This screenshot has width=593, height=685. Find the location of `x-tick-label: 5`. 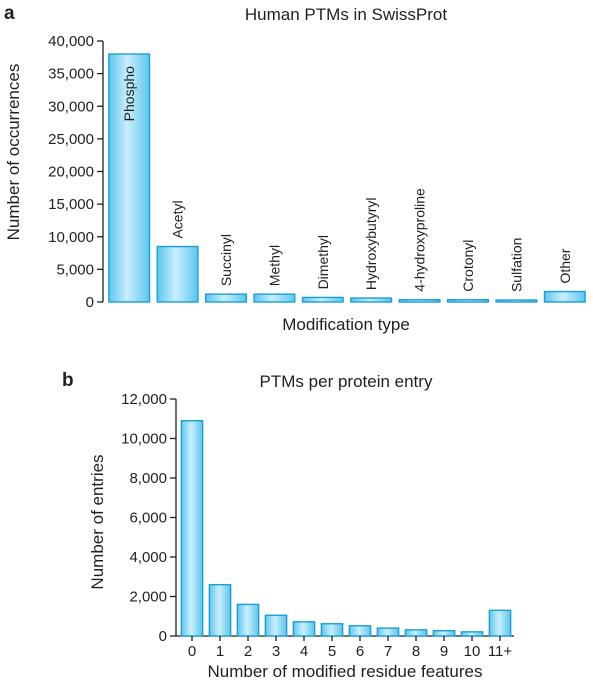

x-tick-label: 5 is located at coordinates (332, 651).